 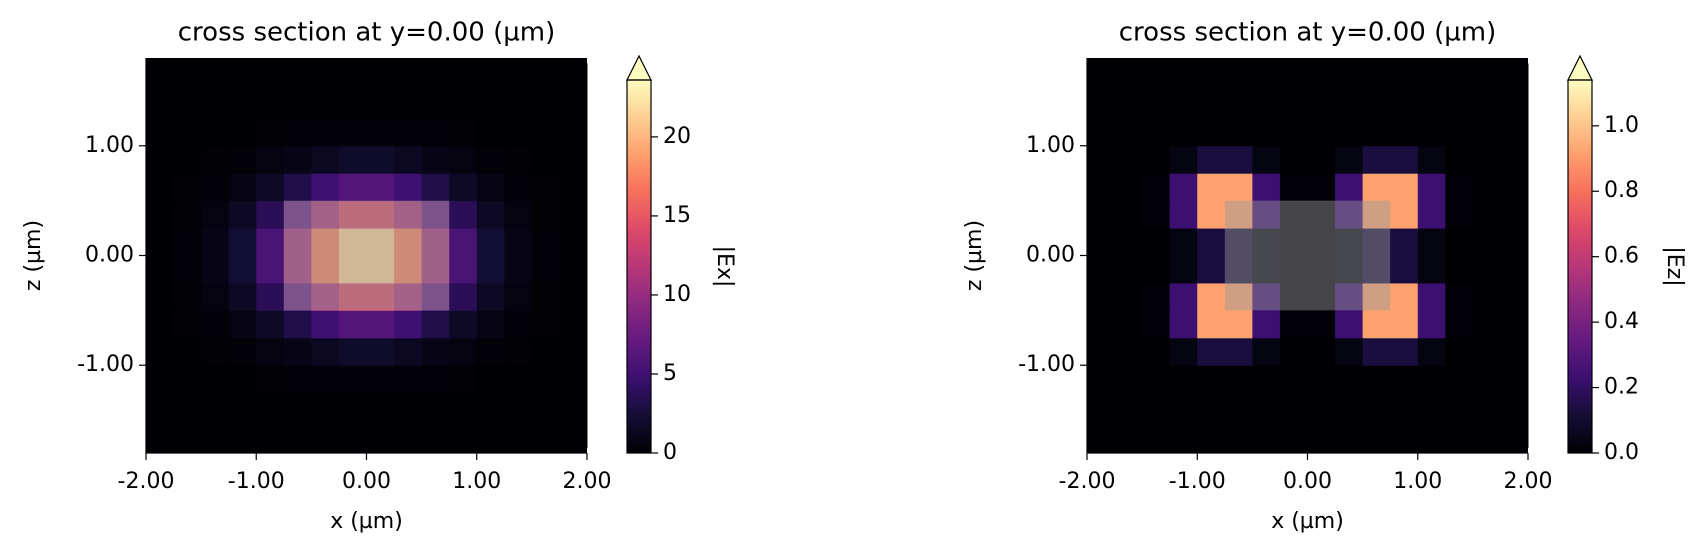 I want to click on structure-box, so click(x=366, y=255).